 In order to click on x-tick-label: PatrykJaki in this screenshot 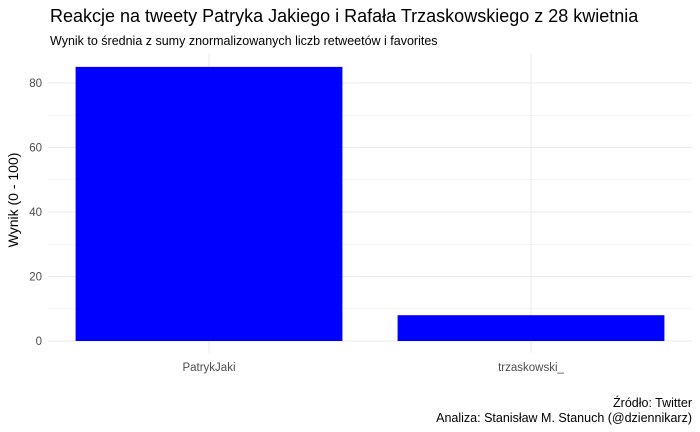, I will do `click(208, 368)`.